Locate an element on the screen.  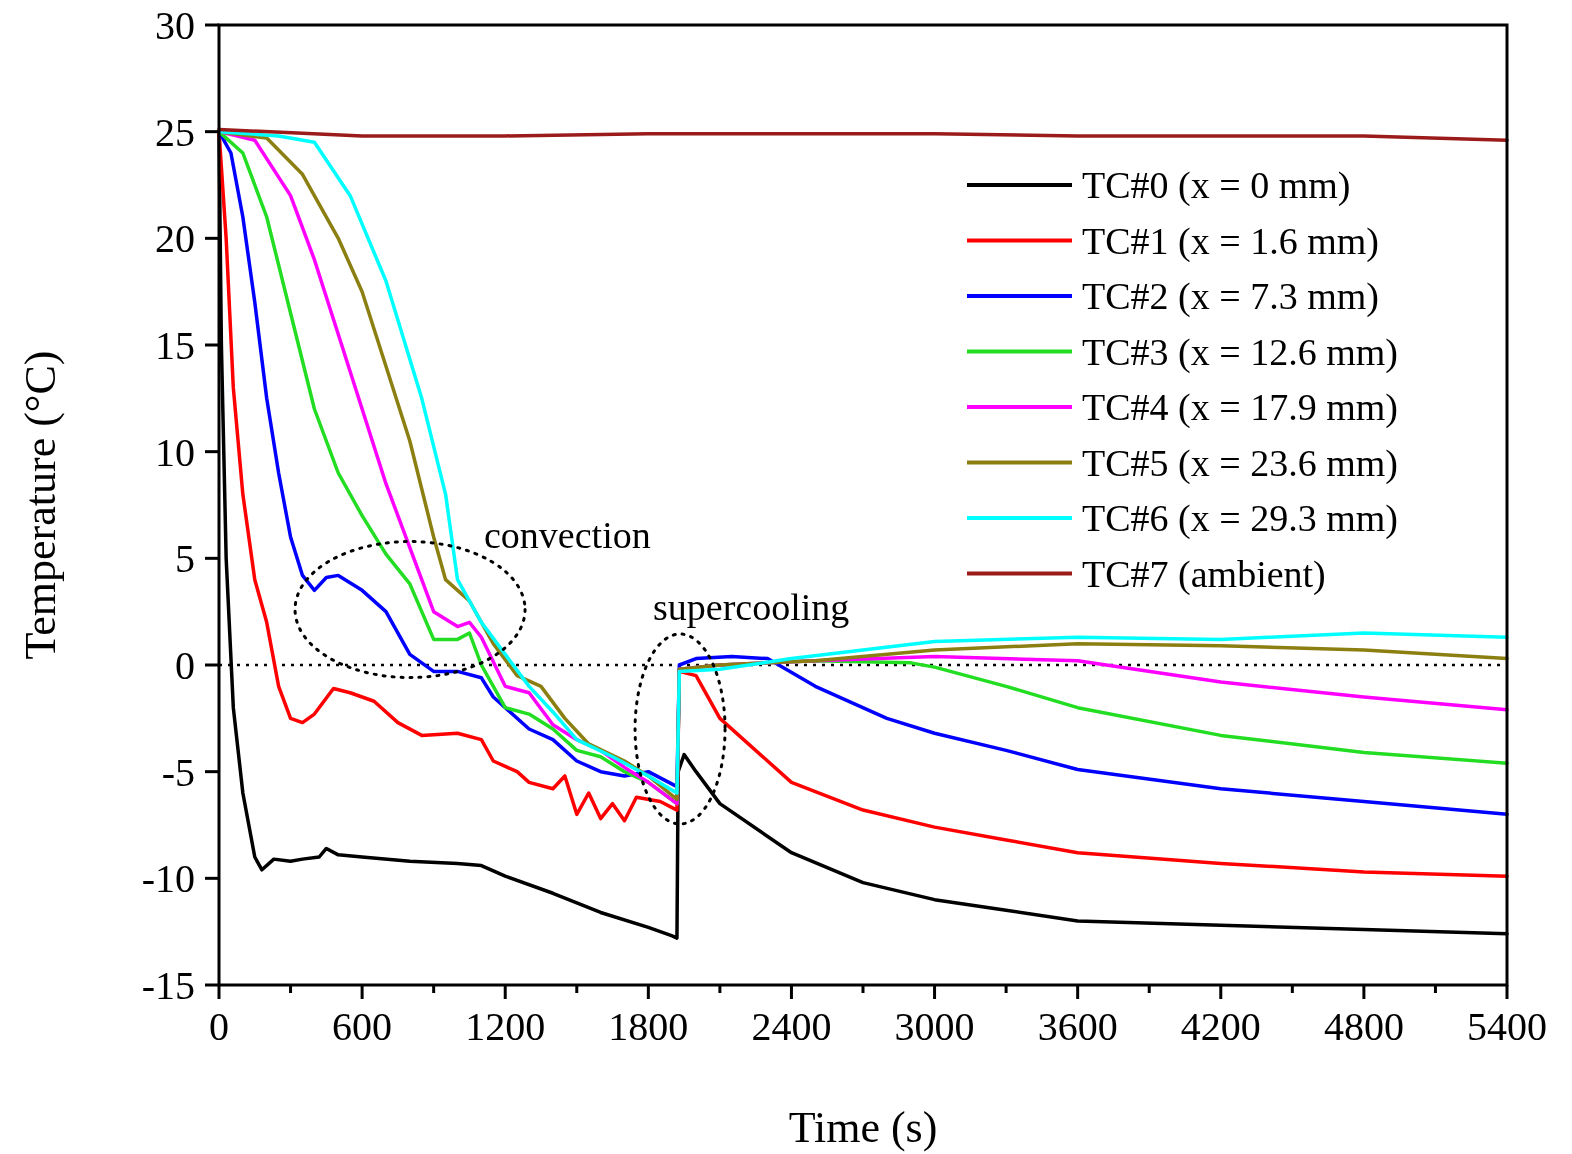
y-tick-label: 0 is located at coordinates (185, 665).